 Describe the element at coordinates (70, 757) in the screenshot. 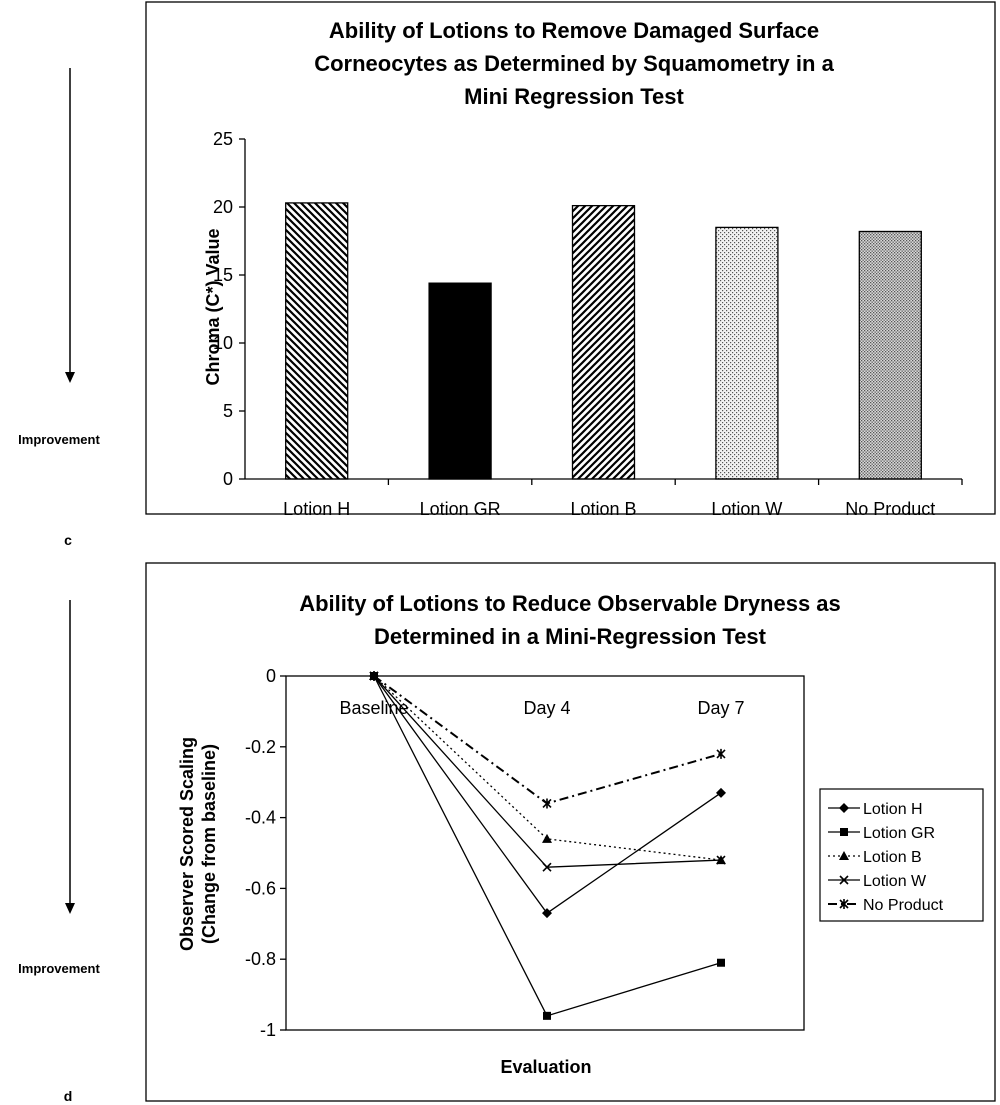

I see `improvement-arrow-bottom` at that location.